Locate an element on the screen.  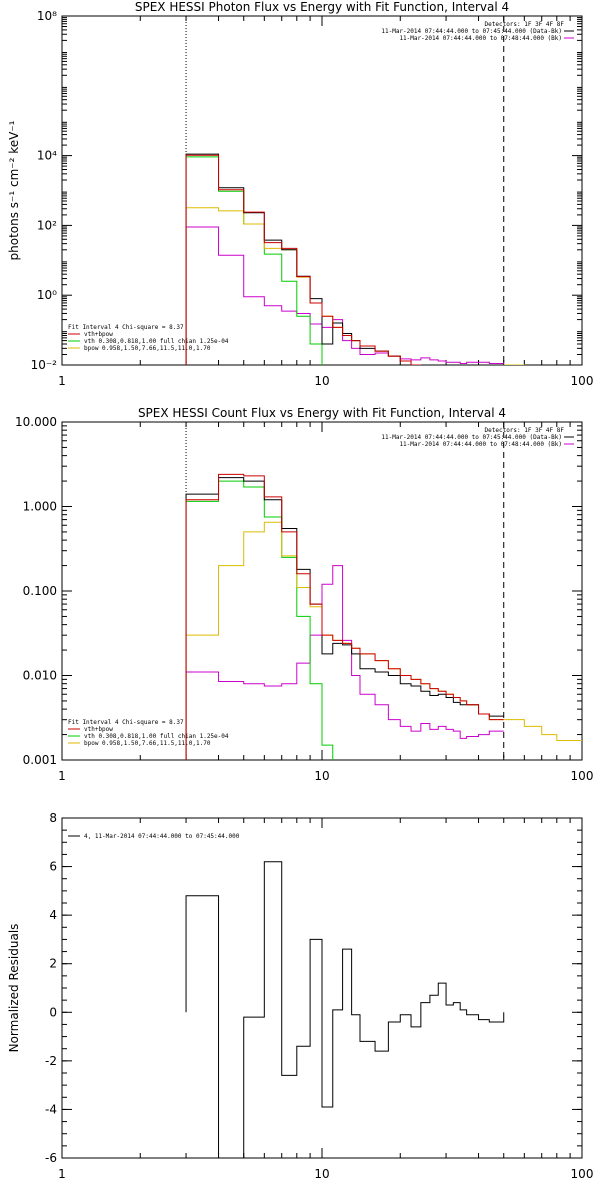
y-tick-label: 2 is located at coordinates (53, 964).